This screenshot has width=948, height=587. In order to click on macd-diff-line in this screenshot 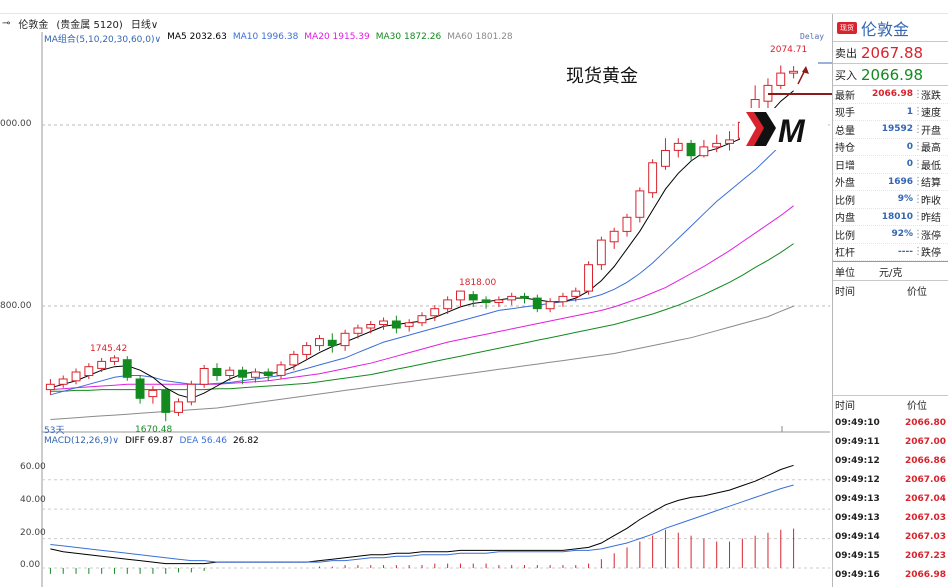, I will do `click(422, 514)`.